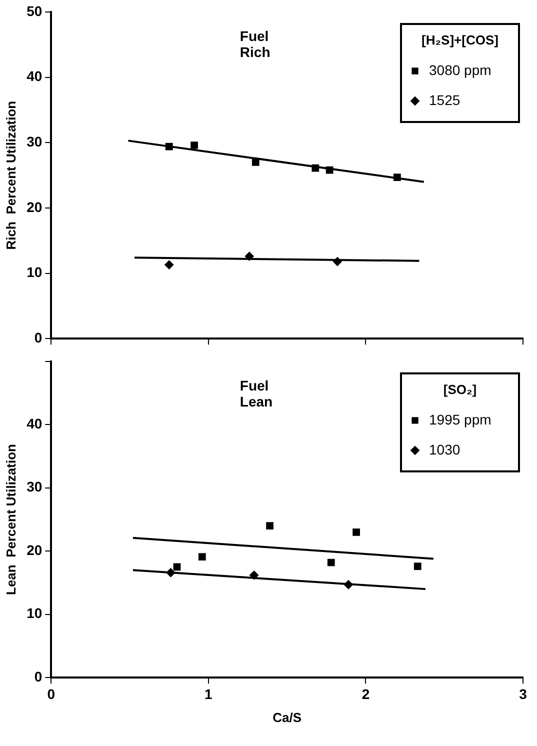 The width and height of the screenshot is (537, 746). What do you see at coordinates (255, 44) in the screenshot?
I see `annotation: Fuel Rich` at bounding box center [255, 44].